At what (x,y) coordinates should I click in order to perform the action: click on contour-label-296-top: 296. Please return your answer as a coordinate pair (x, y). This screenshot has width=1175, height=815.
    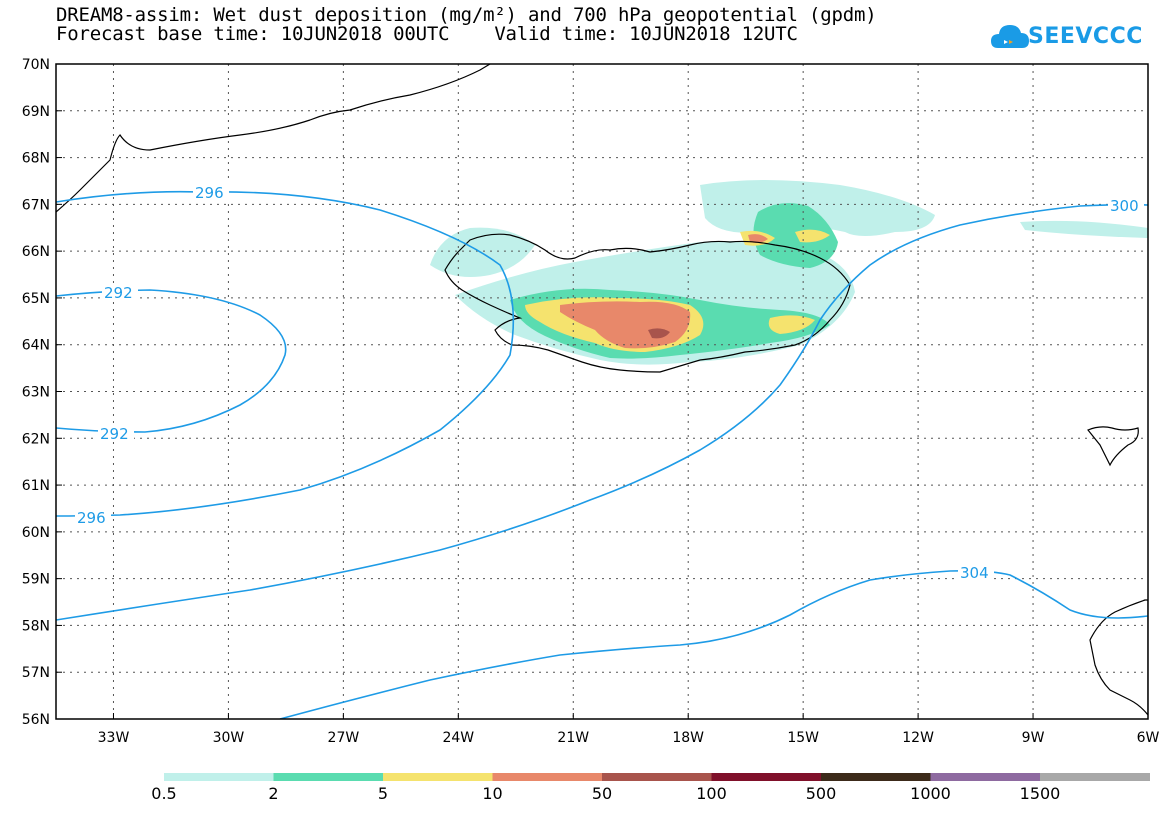
    Looking at the image, I should click on (209, 193).